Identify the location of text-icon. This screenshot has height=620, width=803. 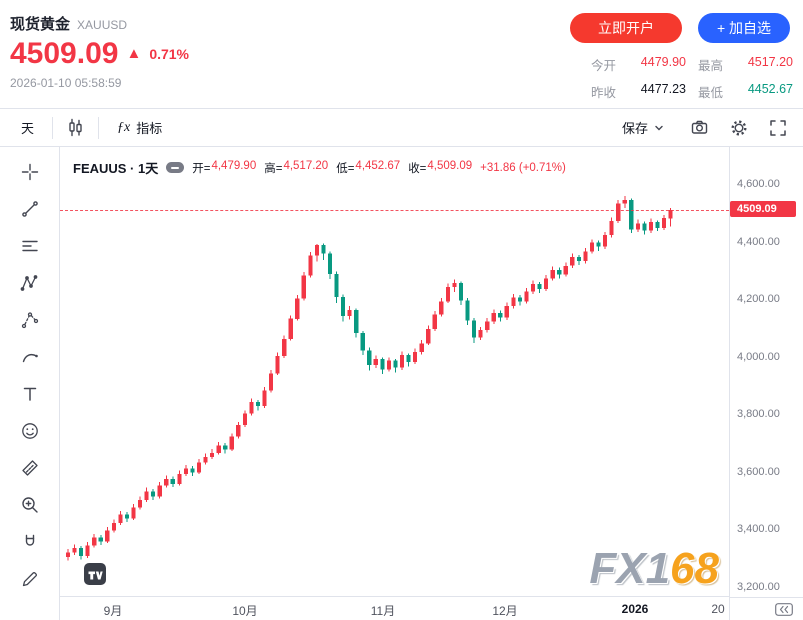
(29, 394).